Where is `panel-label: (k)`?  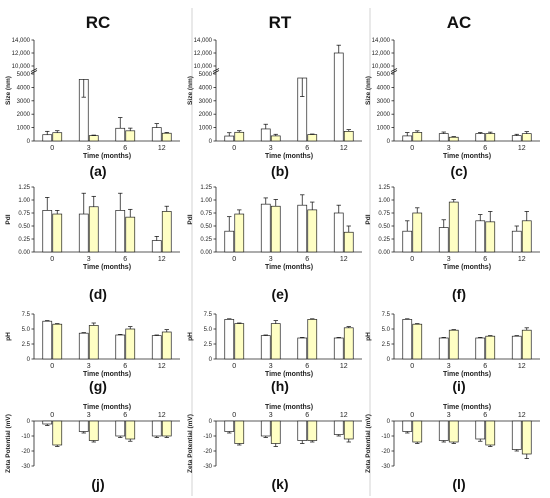
panel-label: (k) is located at coordinates (279, 484).